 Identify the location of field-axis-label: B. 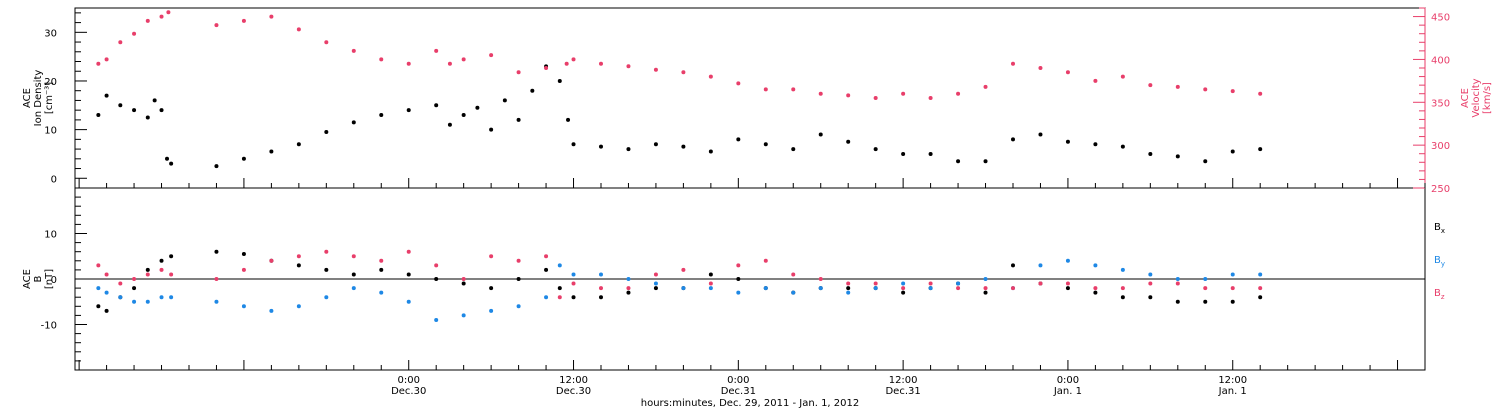
(38, 278).